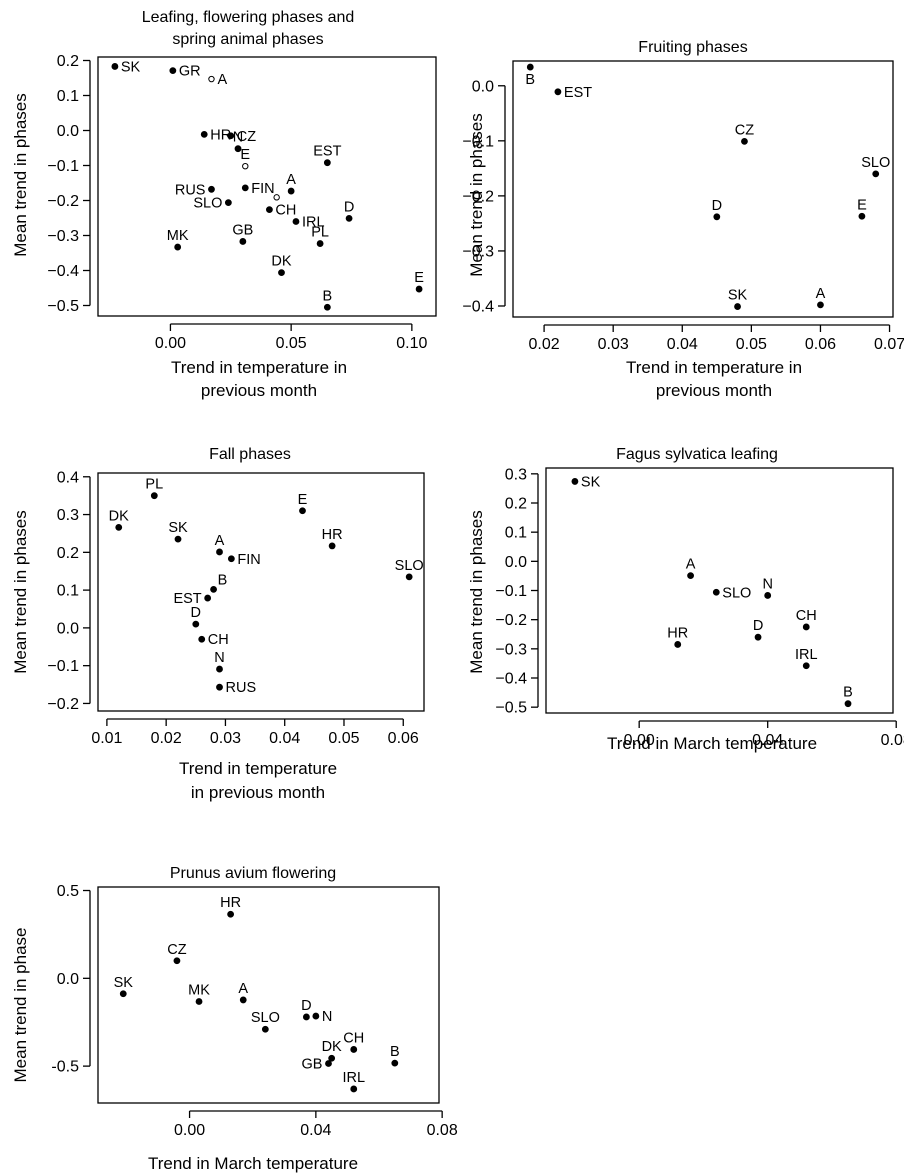  What do you see at coordinates (166, 738) in the screenshot?
I see `x-tick-label: 0.02` at bounding box center [166, 738].